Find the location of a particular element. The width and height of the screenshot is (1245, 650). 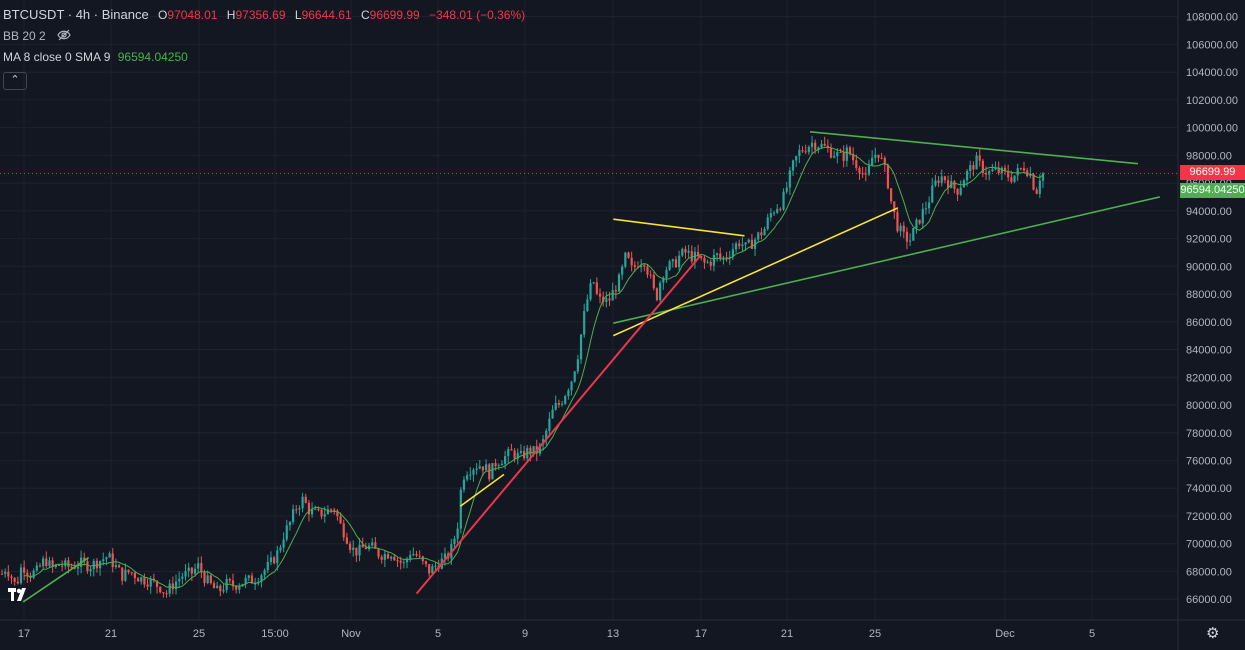

price-tick-label: 66000.00 is located at coordinates (1209, 600).